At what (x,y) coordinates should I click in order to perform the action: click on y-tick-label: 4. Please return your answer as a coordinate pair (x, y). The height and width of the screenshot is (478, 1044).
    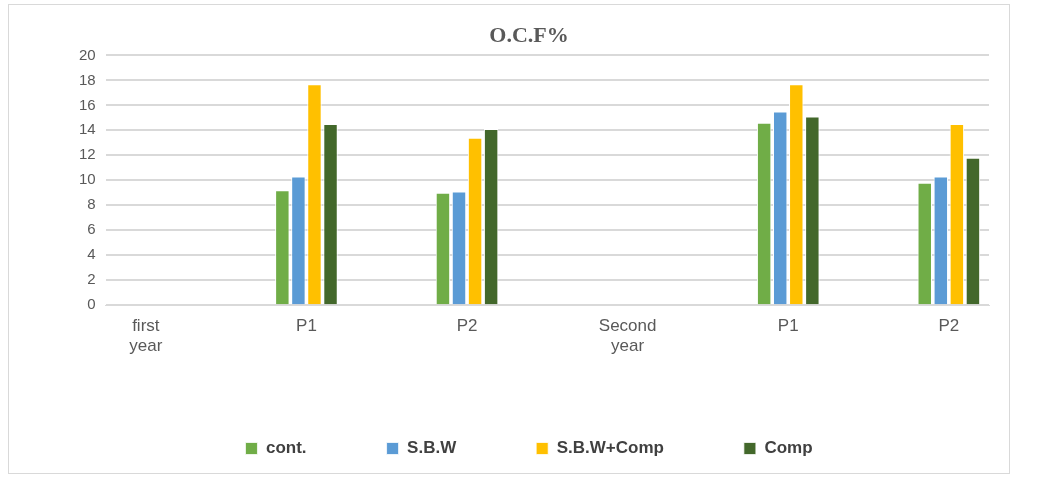
    Looking at the image, I should click on (91, 254).